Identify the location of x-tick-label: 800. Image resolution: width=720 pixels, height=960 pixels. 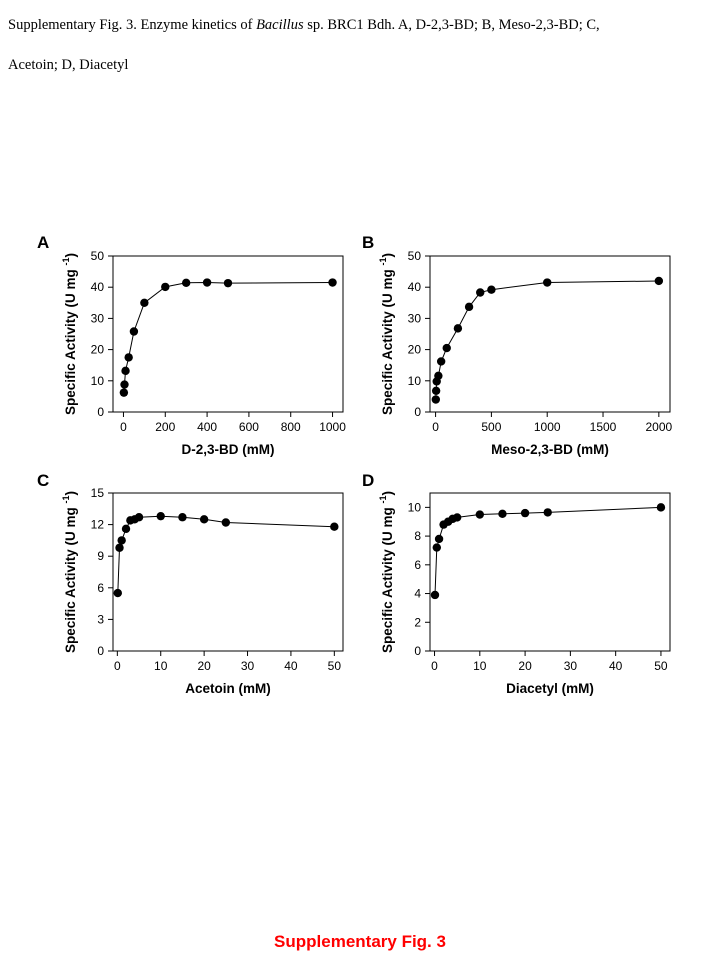
(291, 427).